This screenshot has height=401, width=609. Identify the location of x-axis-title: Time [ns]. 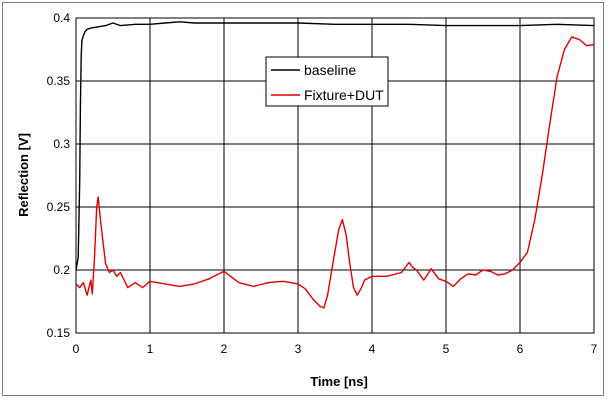
(339, 381).